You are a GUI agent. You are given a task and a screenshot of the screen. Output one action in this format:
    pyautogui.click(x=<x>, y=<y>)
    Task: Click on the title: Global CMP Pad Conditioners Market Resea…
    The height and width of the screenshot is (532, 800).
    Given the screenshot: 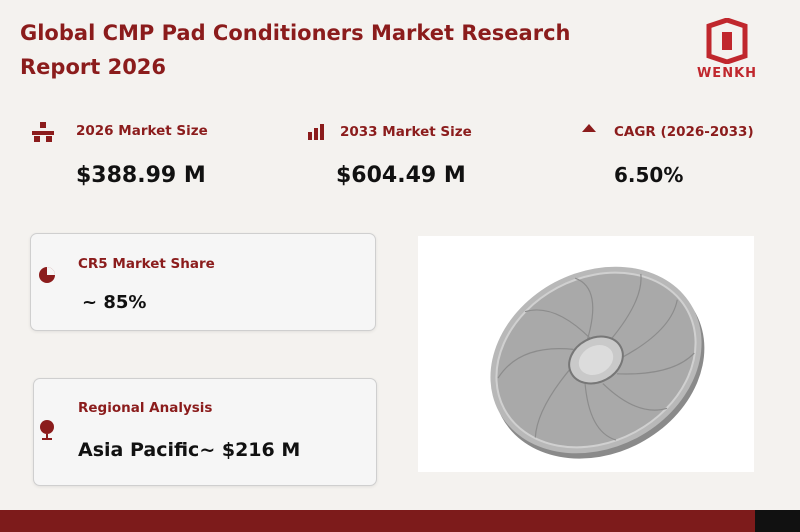 What is the action you would take?
    pyautogui.click(x=295, y=50)
    